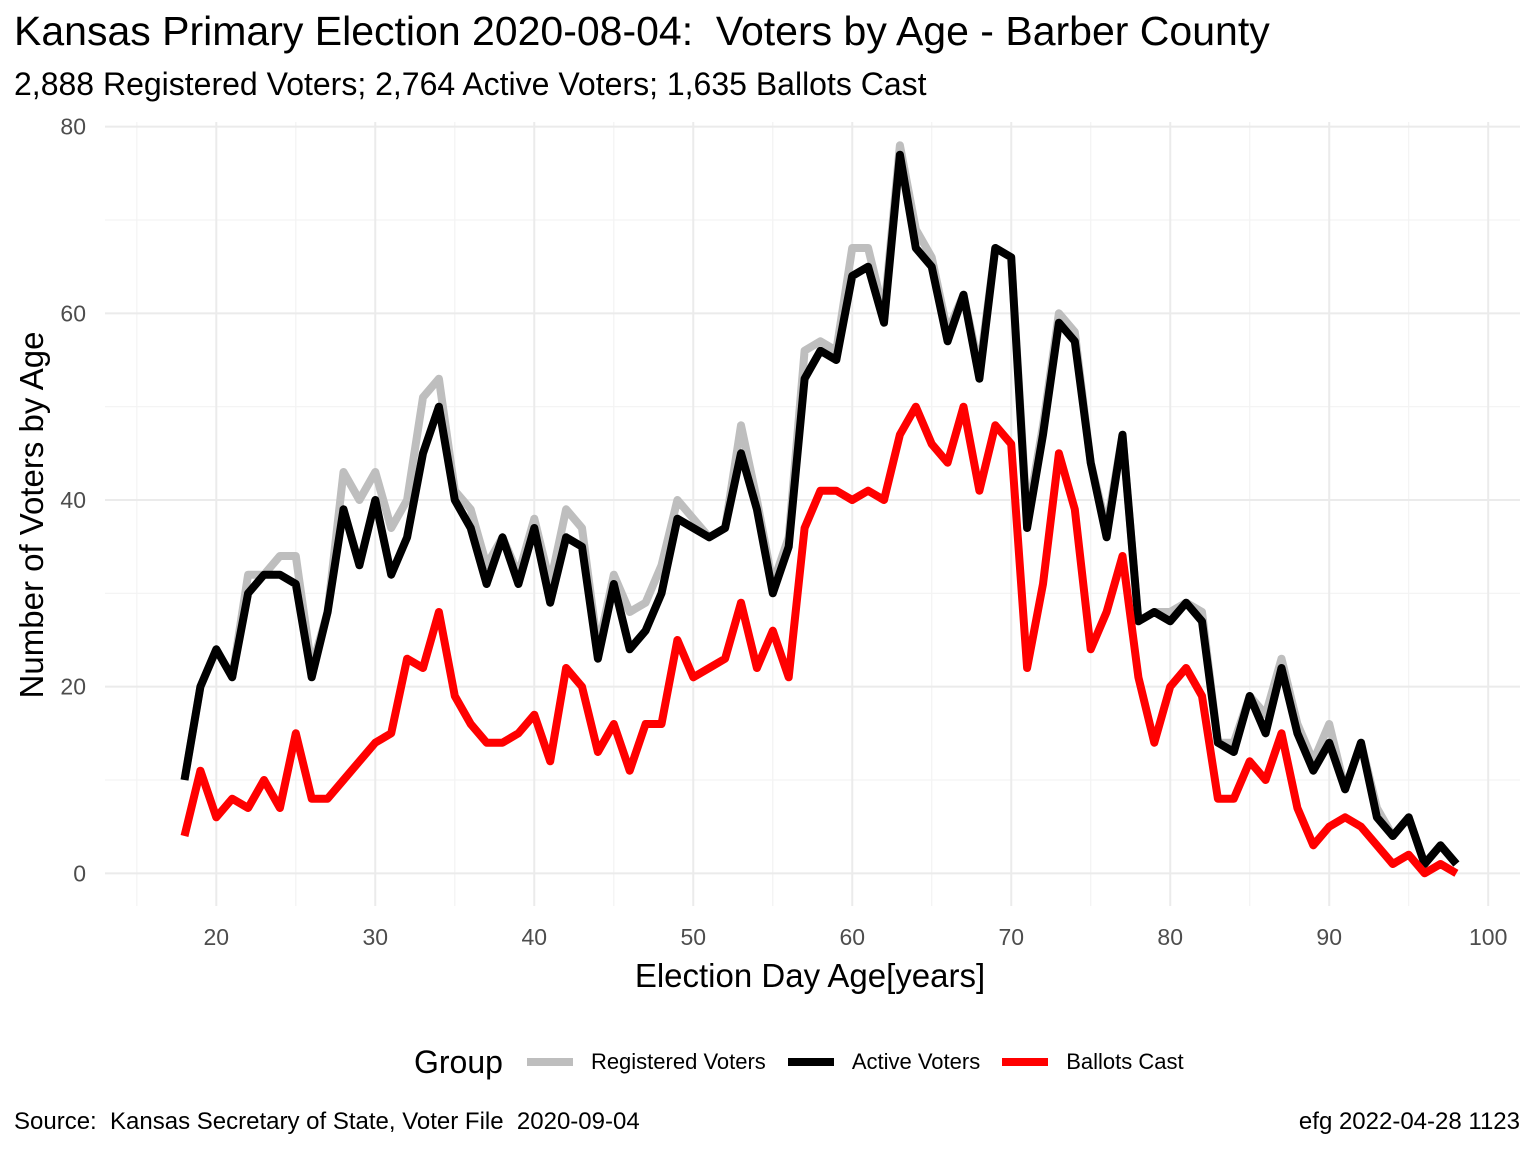 Image resolution: width=1536 pixels, height=1152 pixels. What do you see at coordinates (916, 1061) in the screenshot?
I see `legend-label-active: Active Voters` at bounding box center [916, 1061].